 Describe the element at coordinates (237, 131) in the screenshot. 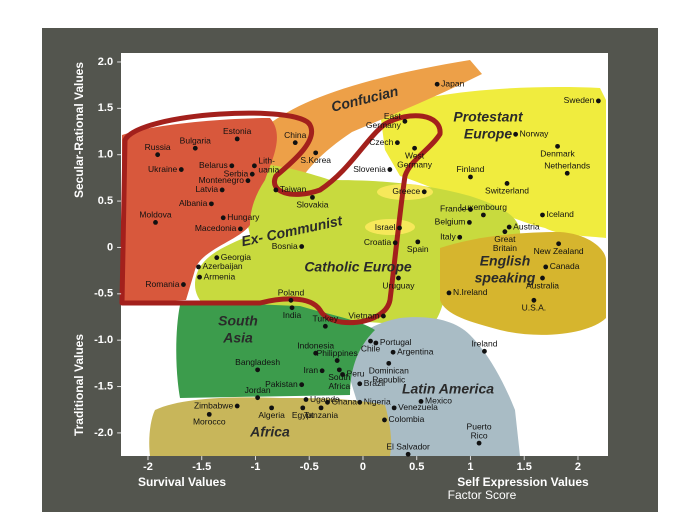

I see `point-label: Estonia` at that location.